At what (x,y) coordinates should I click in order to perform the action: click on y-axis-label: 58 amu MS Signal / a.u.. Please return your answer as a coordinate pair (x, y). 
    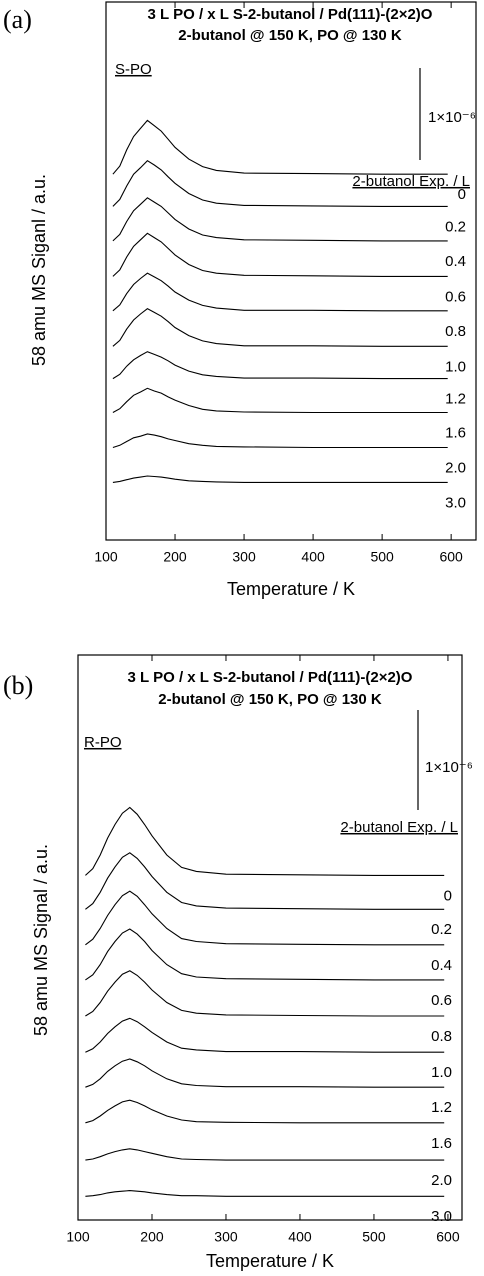
    Looking at the image, I should click on (41, 940).